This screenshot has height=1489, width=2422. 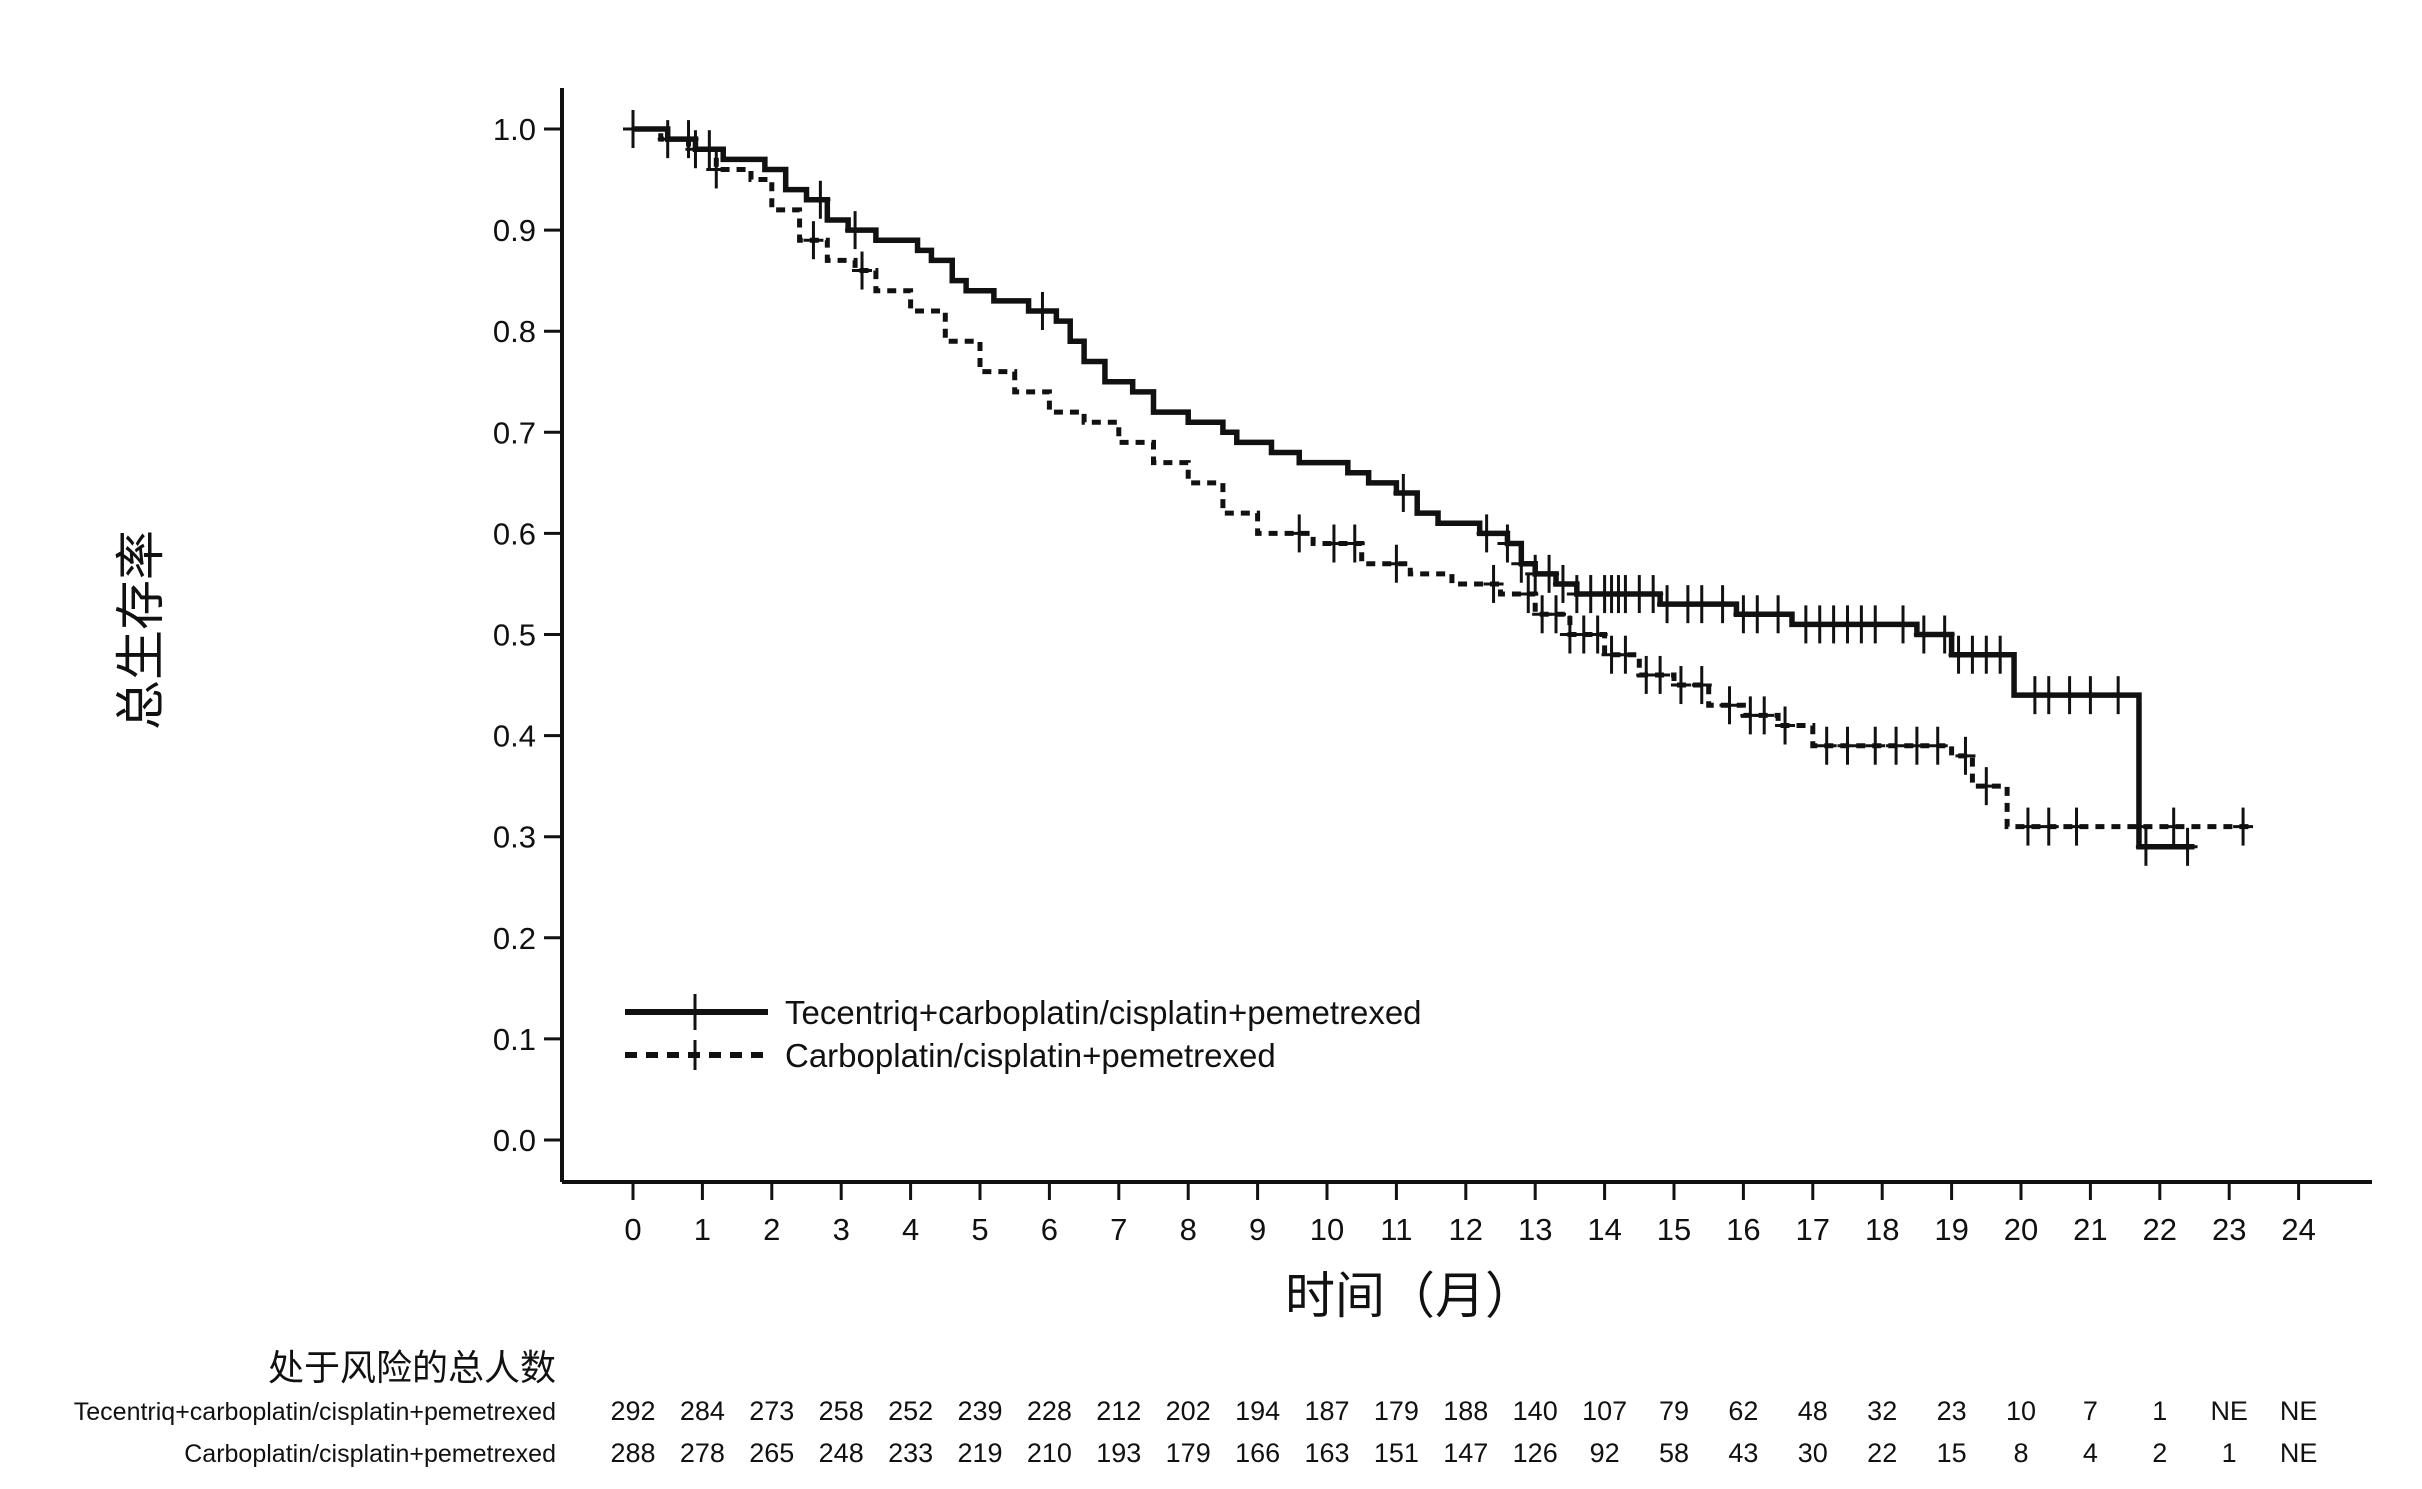 I want to click on x-tick-label: 21, so click(x=2090, y=1229).